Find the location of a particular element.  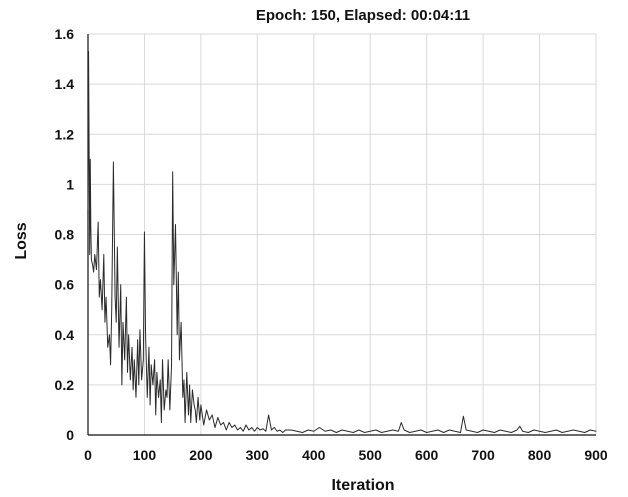

y-tick-label: 1 is located at coordinates (70, 184).